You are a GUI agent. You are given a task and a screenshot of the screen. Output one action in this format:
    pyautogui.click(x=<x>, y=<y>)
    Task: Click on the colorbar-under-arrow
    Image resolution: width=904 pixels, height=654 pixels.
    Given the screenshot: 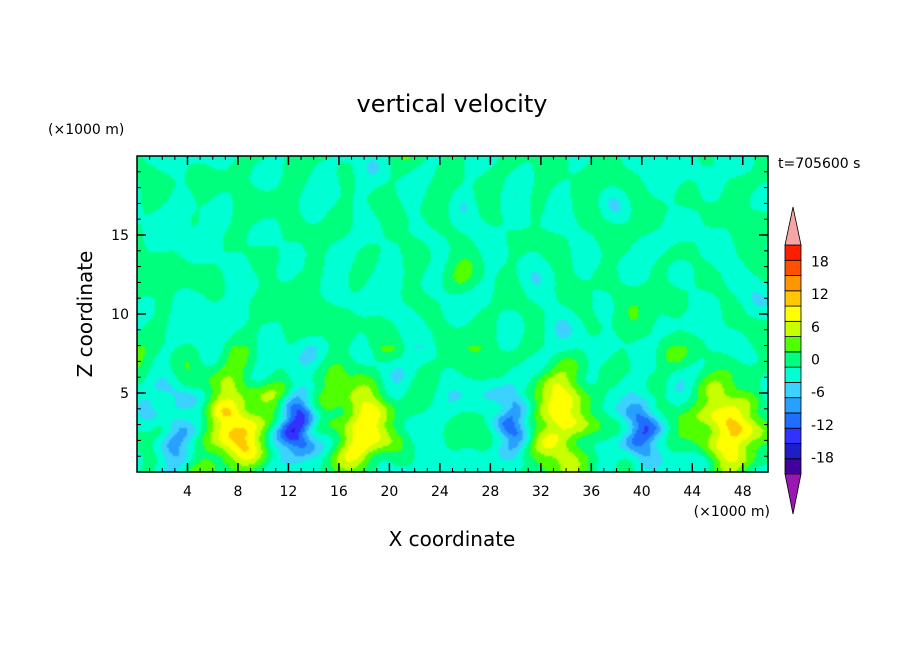 What is the action you would take?
    pyautogui.click(x=793, y=494)
    